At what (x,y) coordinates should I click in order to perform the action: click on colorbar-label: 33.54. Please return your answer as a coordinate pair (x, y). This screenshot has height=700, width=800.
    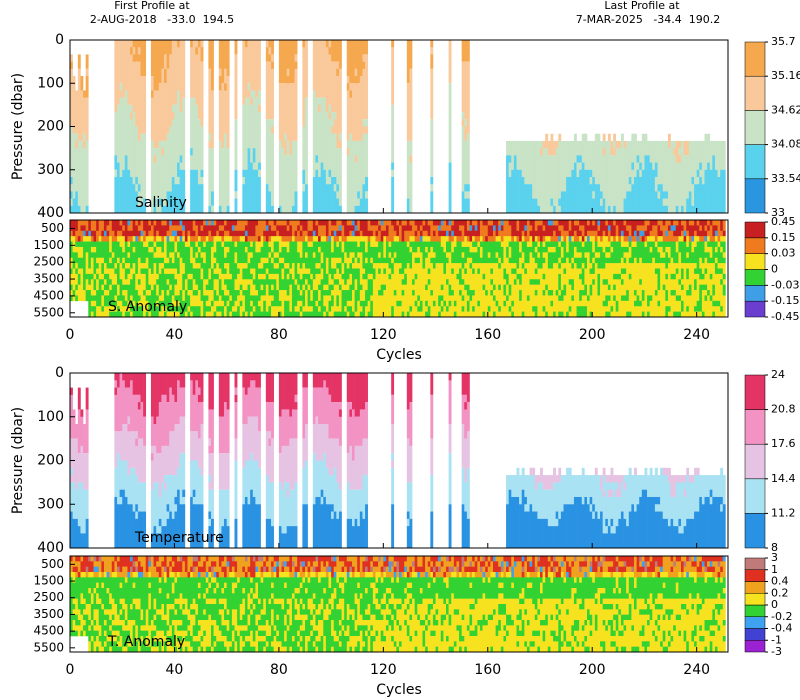
    Looking at the image, I should click on (785, 178).